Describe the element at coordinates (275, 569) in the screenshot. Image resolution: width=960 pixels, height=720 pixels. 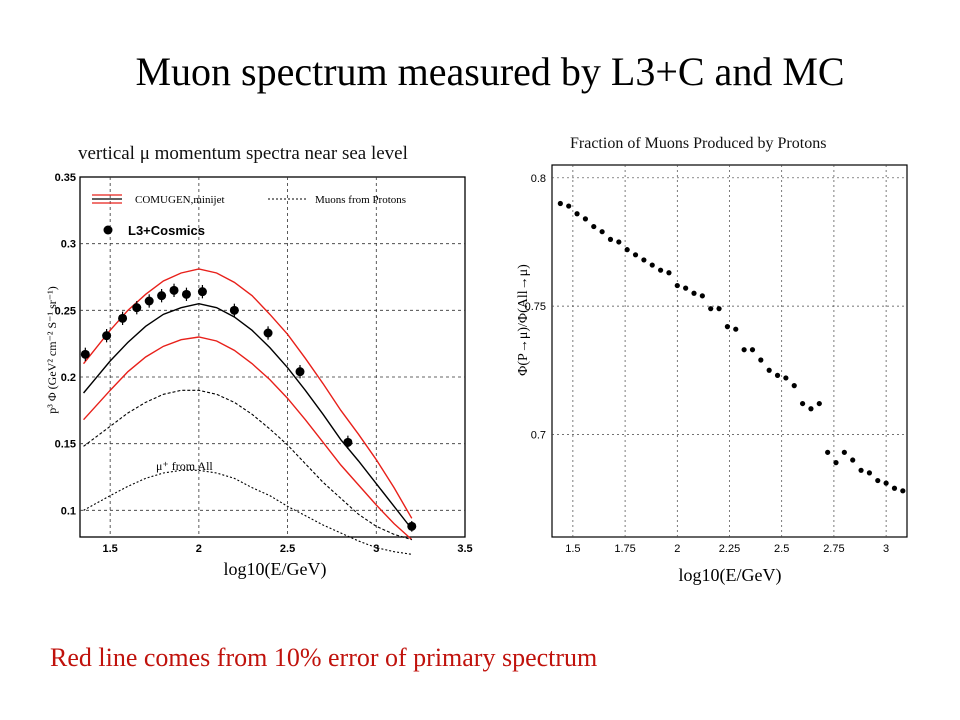
I see `left-x-axis-label: log10(E/GeV)` at that location.